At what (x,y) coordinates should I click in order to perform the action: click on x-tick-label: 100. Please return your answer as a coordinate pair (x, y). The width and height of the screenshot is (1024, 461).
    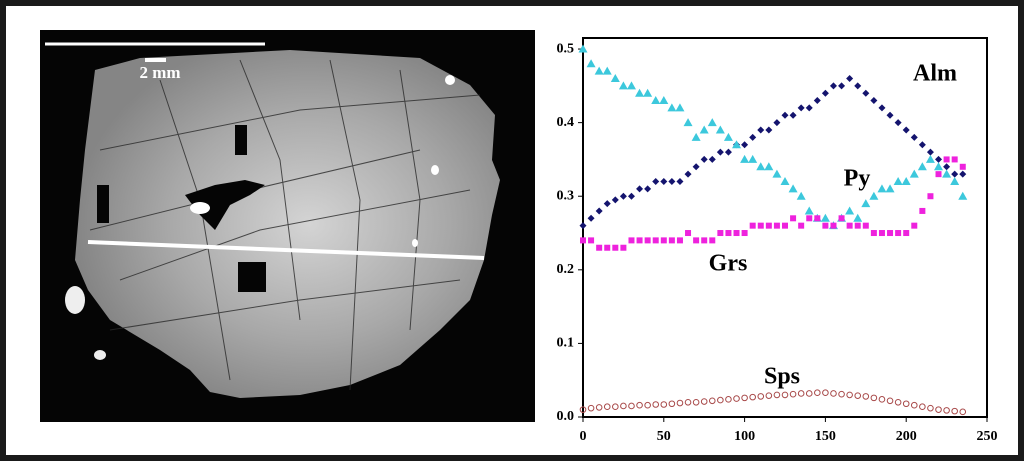
    Looking at the image, I should click on (744, 436).